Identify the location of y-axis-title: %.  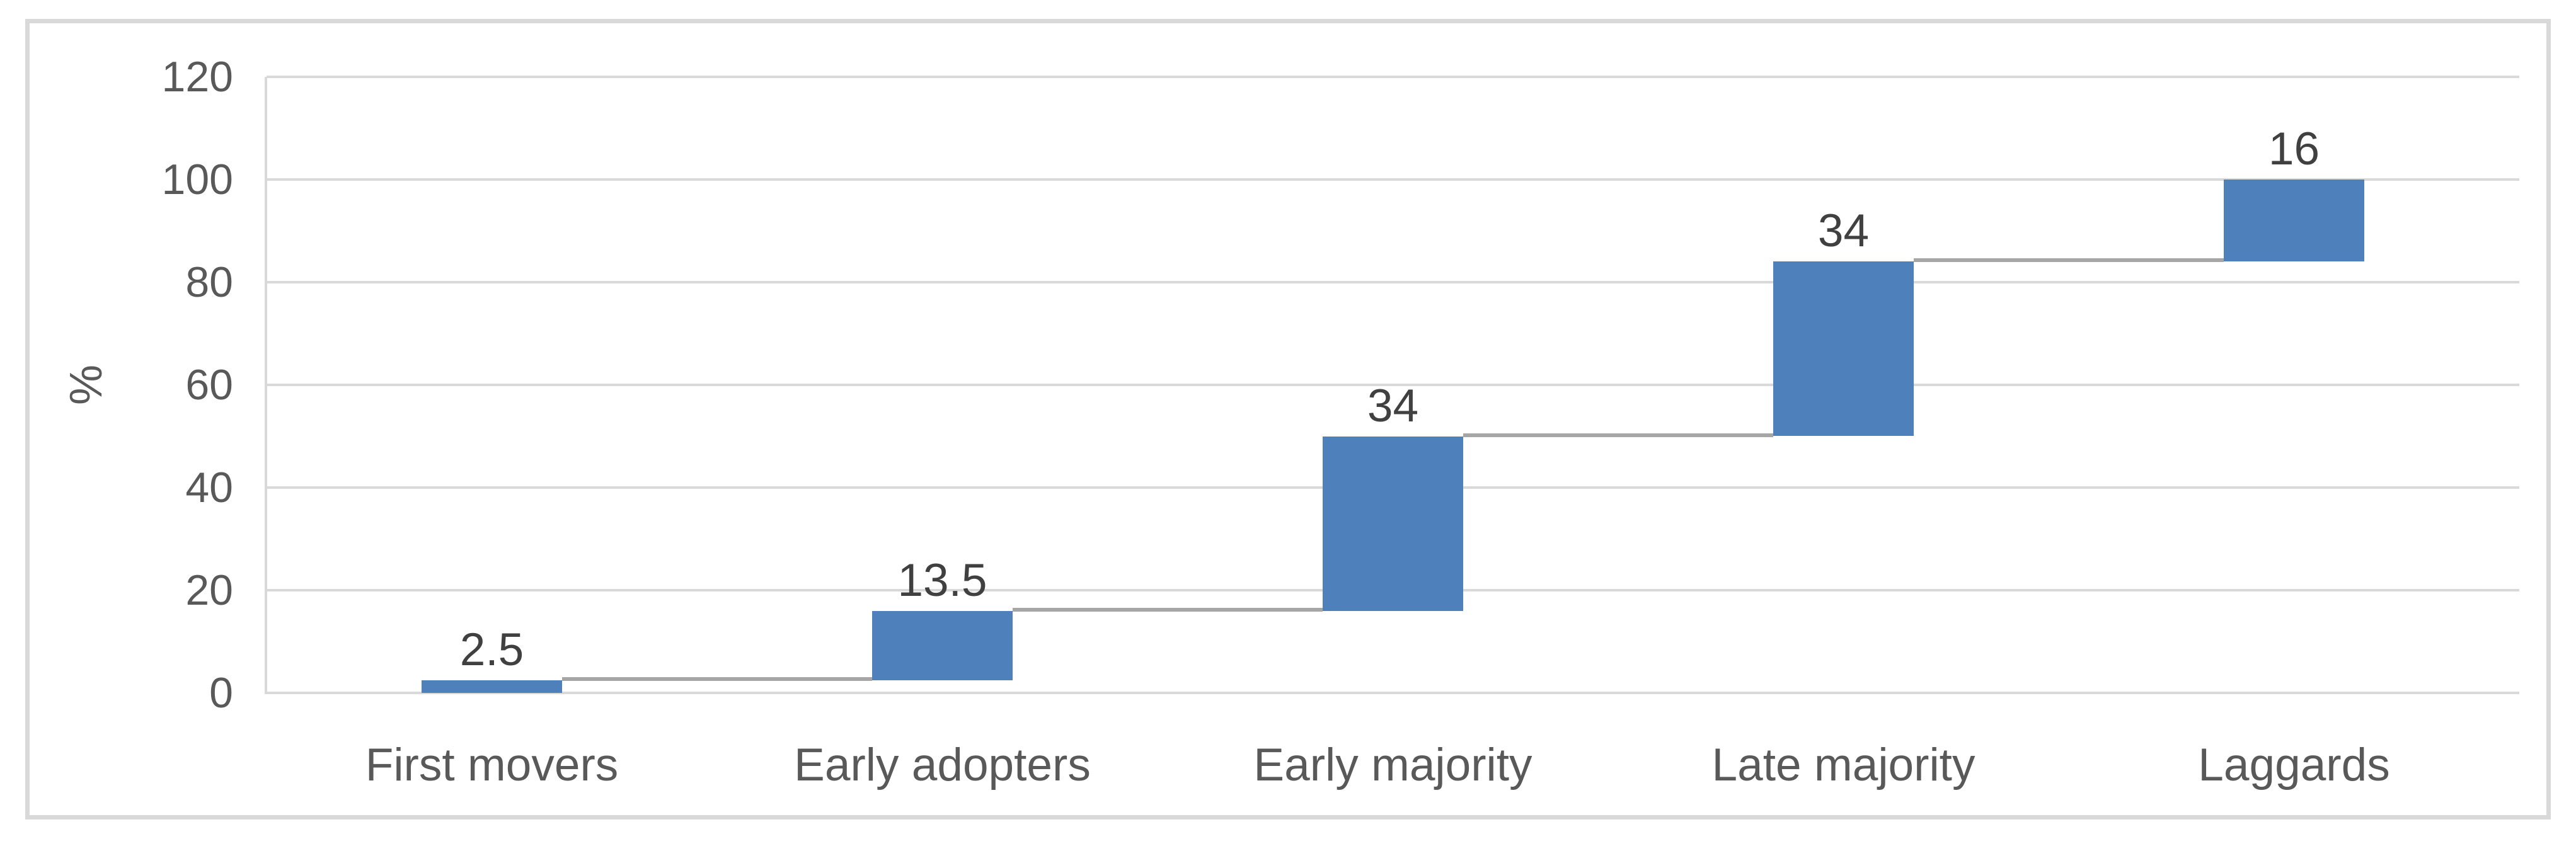
(86, 385).